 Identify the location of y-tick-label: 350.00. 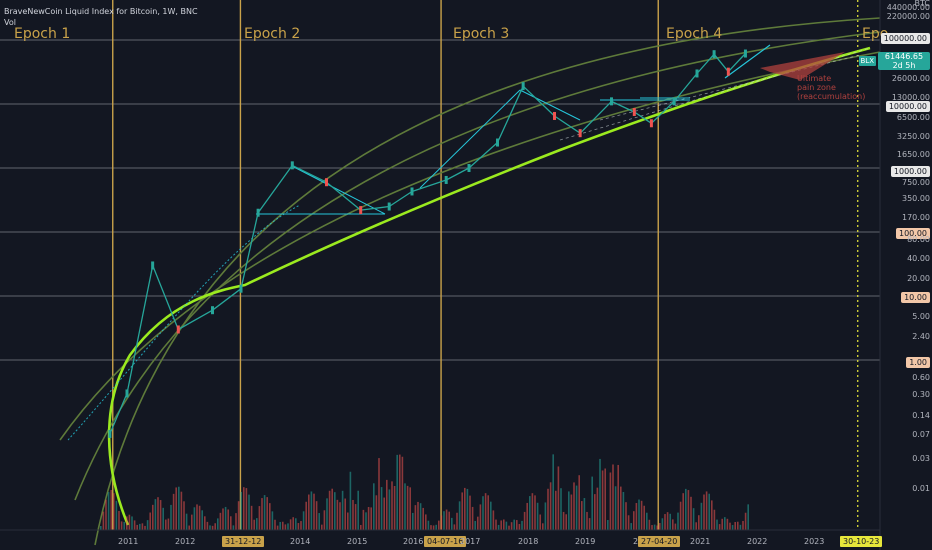
(907, 198).